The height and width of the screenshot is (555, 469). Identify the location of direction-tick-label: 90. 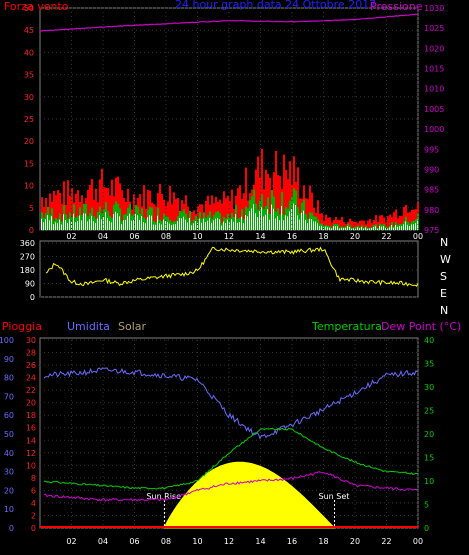
(30, 284).